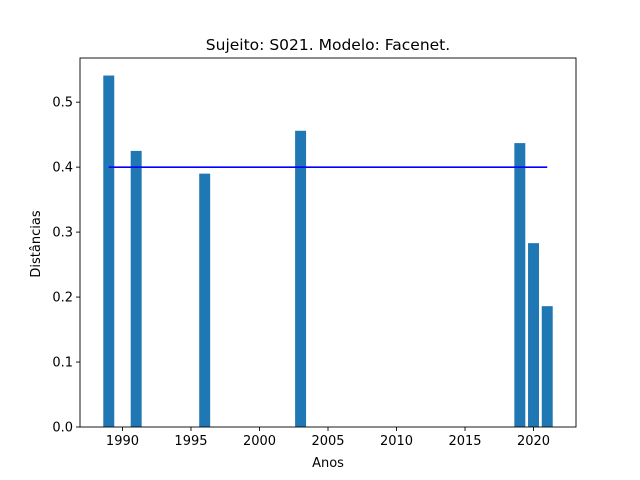 This screenshot has height=480, width=640. What do you see at coordinates (122, 441) in the screenshot?
I see `x-tick-label-1990: 1990` at bounding box center [122, 441].